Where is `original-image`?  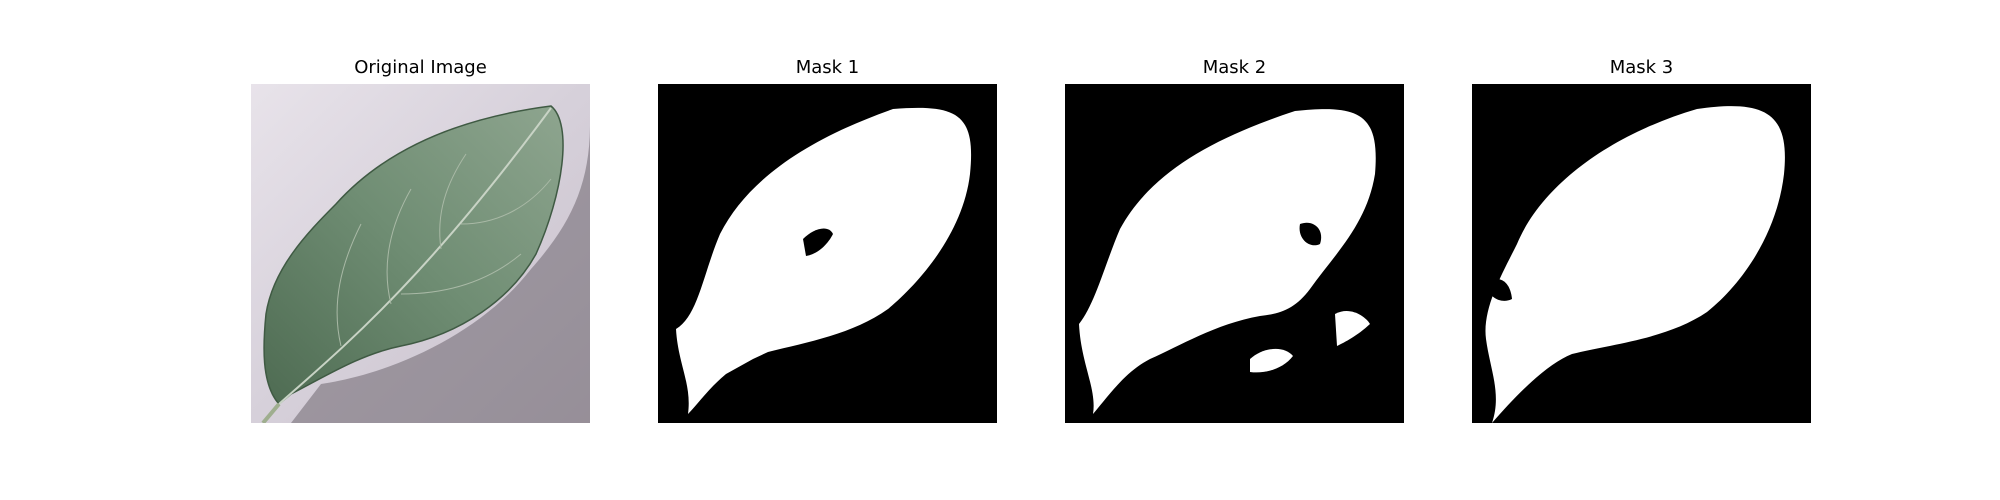
original-image is located at coordinates (420, 253).